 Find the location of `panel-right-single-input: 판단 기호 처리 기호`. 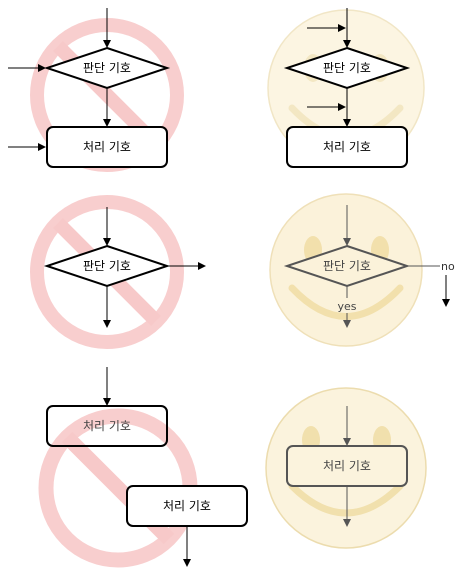

panel-right-single-input: 판단 기호 처리 기호 is located at coordinates (347, 88).